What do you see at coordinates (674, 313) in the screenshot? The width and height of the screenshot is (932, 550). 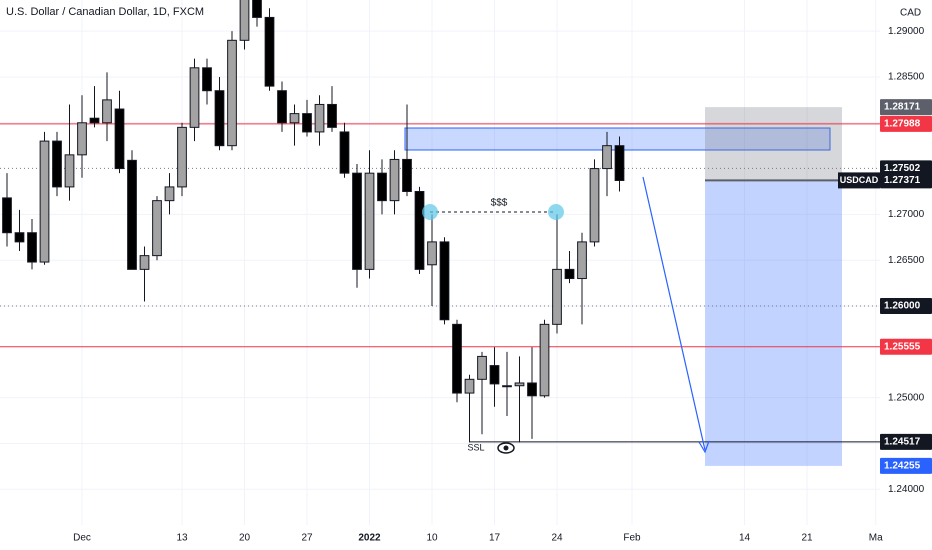 I see `arrow` at bounding box center [674, 313].